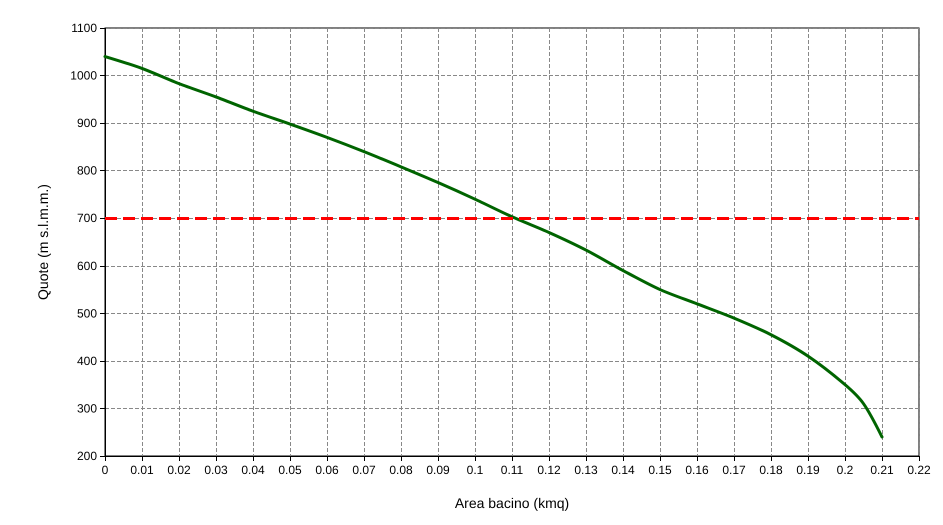 The width and height of the screenshot is (943, 525). I want to click on x-tick-label: 0.14, so click(623, 470).